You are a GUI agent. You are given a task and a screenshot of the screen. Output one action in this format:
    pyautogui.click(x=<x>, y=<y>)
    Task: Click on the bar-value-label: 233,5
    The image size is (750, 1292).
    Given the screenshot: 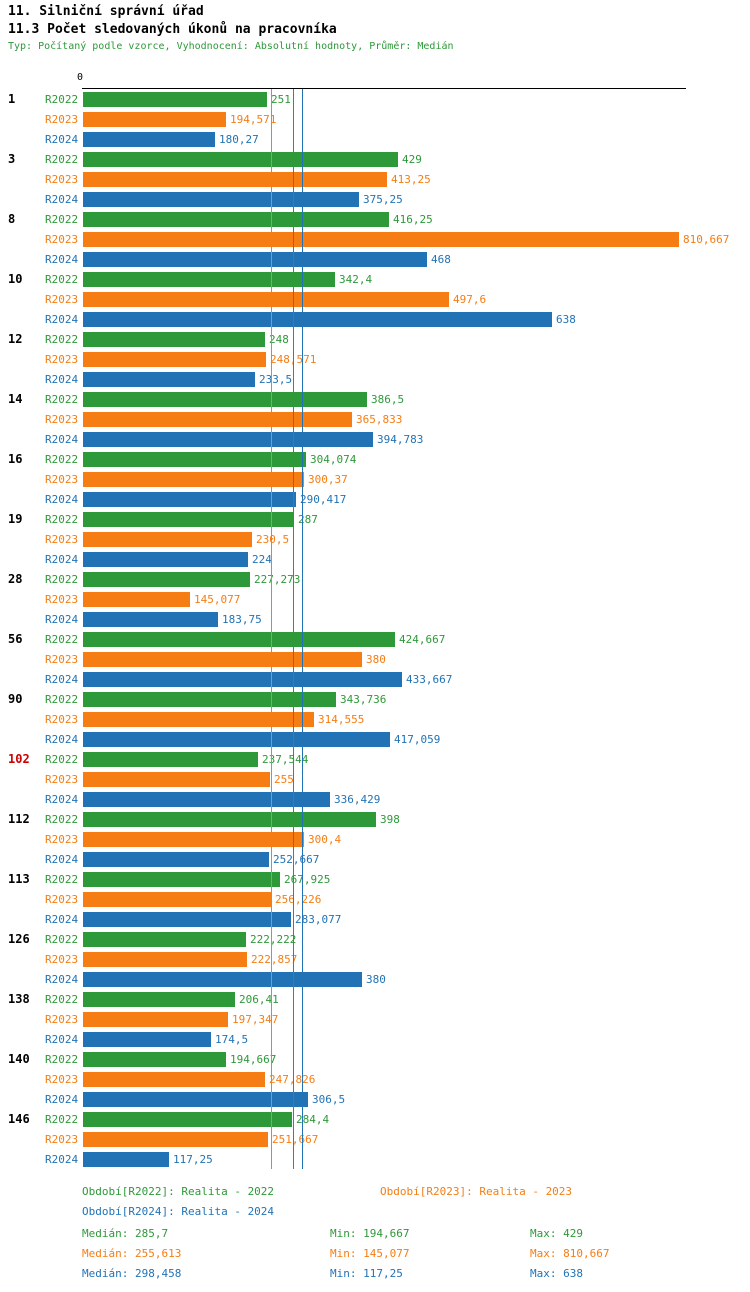 What is the action you would take?
    pyautogui.click(x=276, y=379)
    